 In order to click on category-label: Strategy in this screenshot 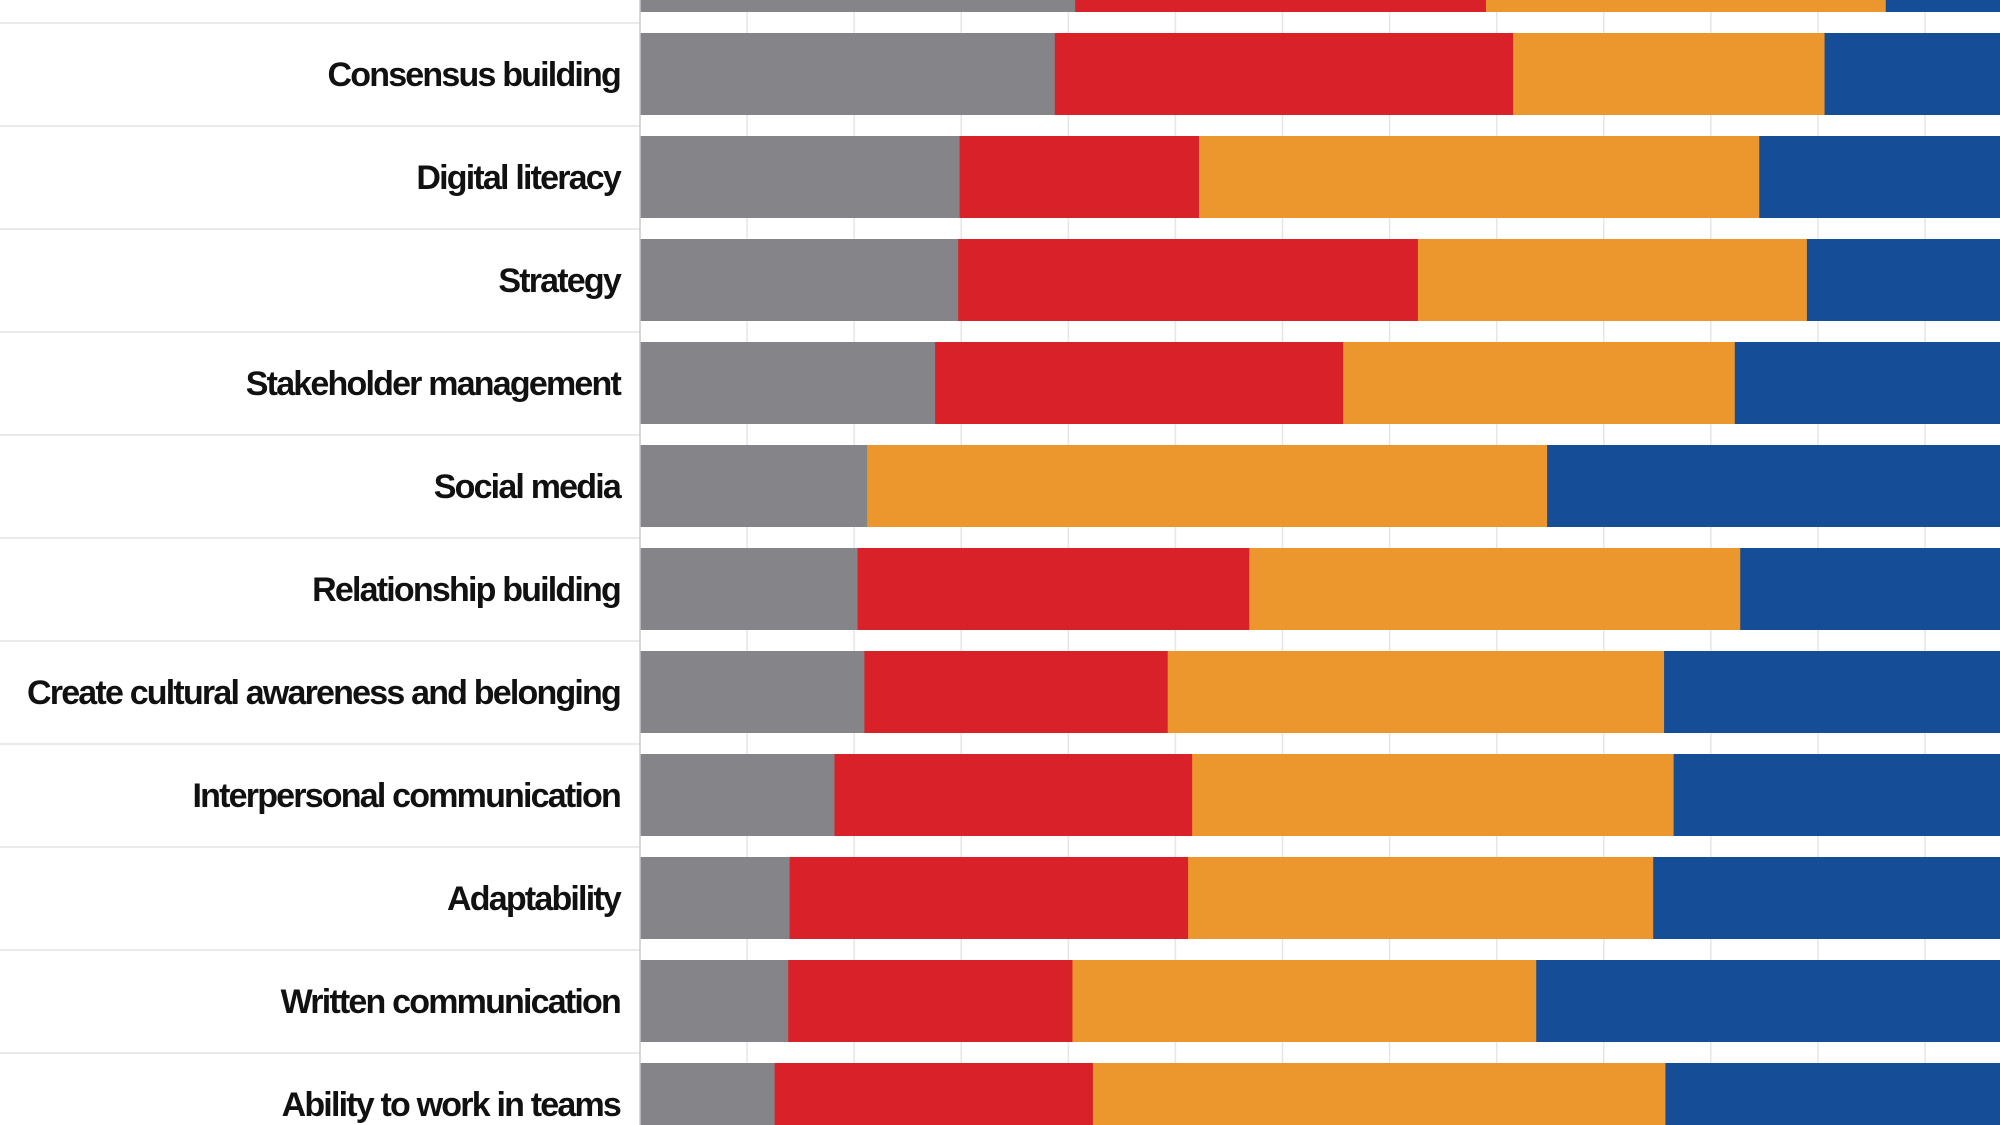, I will do `click(560, 281)`.